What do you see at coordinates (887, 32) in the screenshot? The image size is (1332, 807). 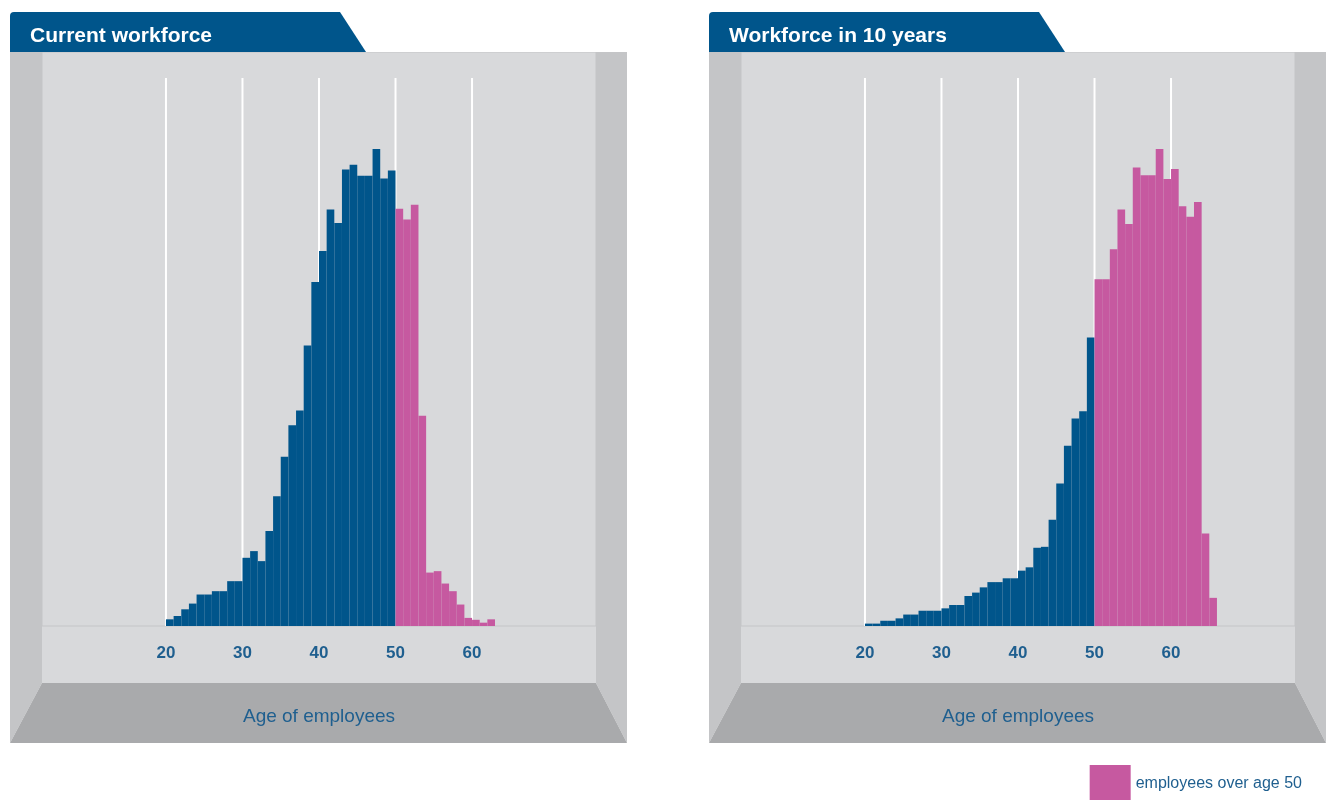 I see `chart-title: Workforce in 10 years` at bounding box center [887, 32].